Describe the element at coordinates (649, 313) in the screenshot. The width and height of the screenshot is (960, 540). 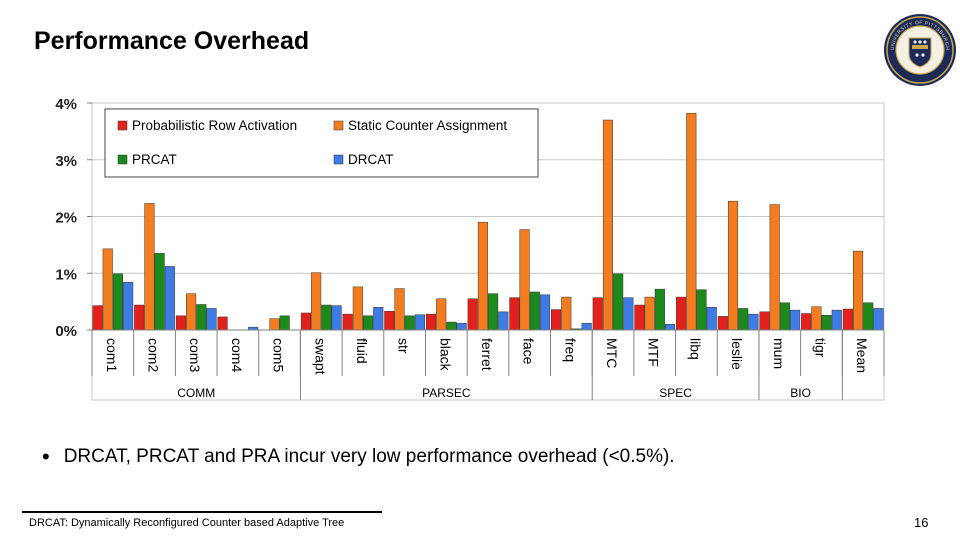
I see `bar-sca-MTF` at that location.